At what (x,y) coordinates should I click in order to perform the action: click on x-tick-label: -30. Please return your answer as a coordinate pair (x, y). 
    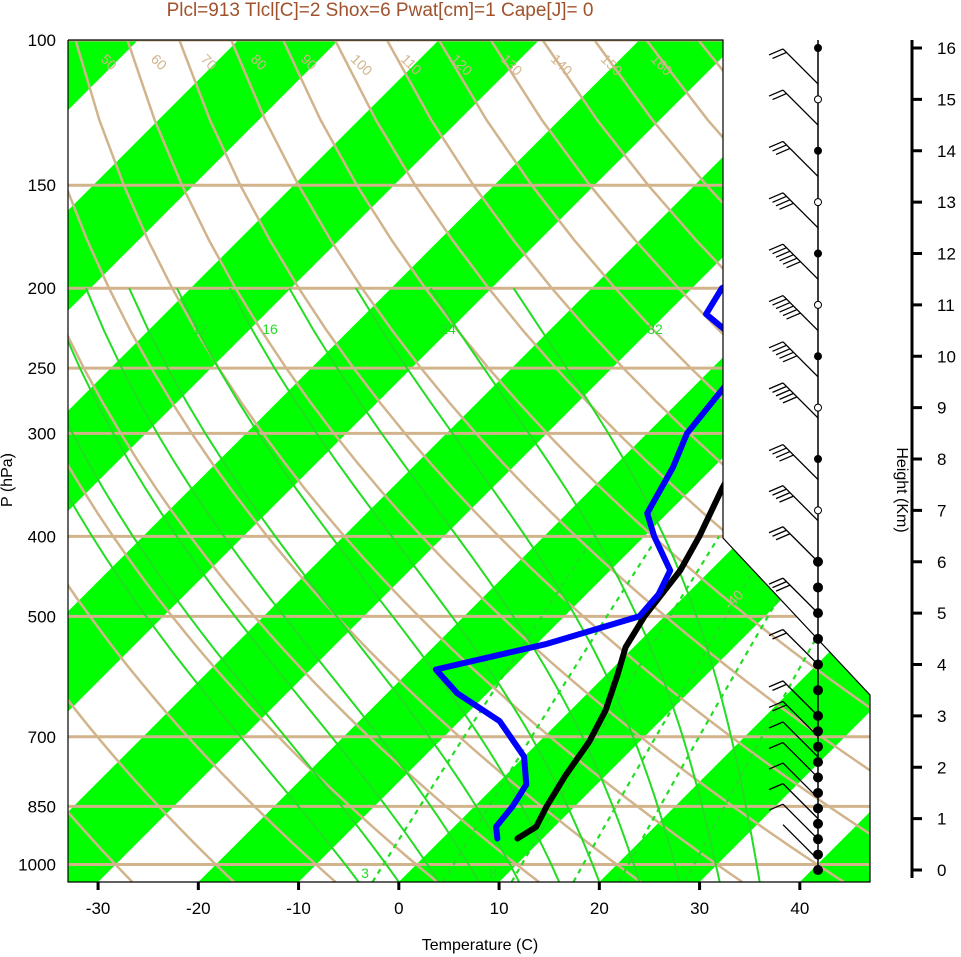
    Looking at the image, I should click on (98, 908).